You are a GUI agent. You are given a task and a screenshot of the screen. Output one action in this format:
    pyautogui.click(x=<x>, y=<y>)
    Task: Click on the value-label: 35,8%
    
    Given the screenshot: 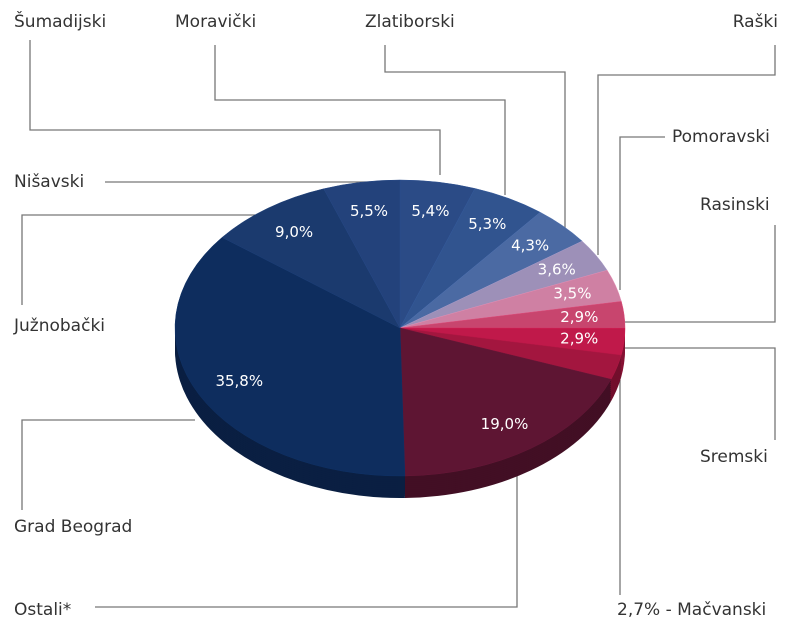 What is the action you would take?
    pyautogui.click(x=239, y=381)
    